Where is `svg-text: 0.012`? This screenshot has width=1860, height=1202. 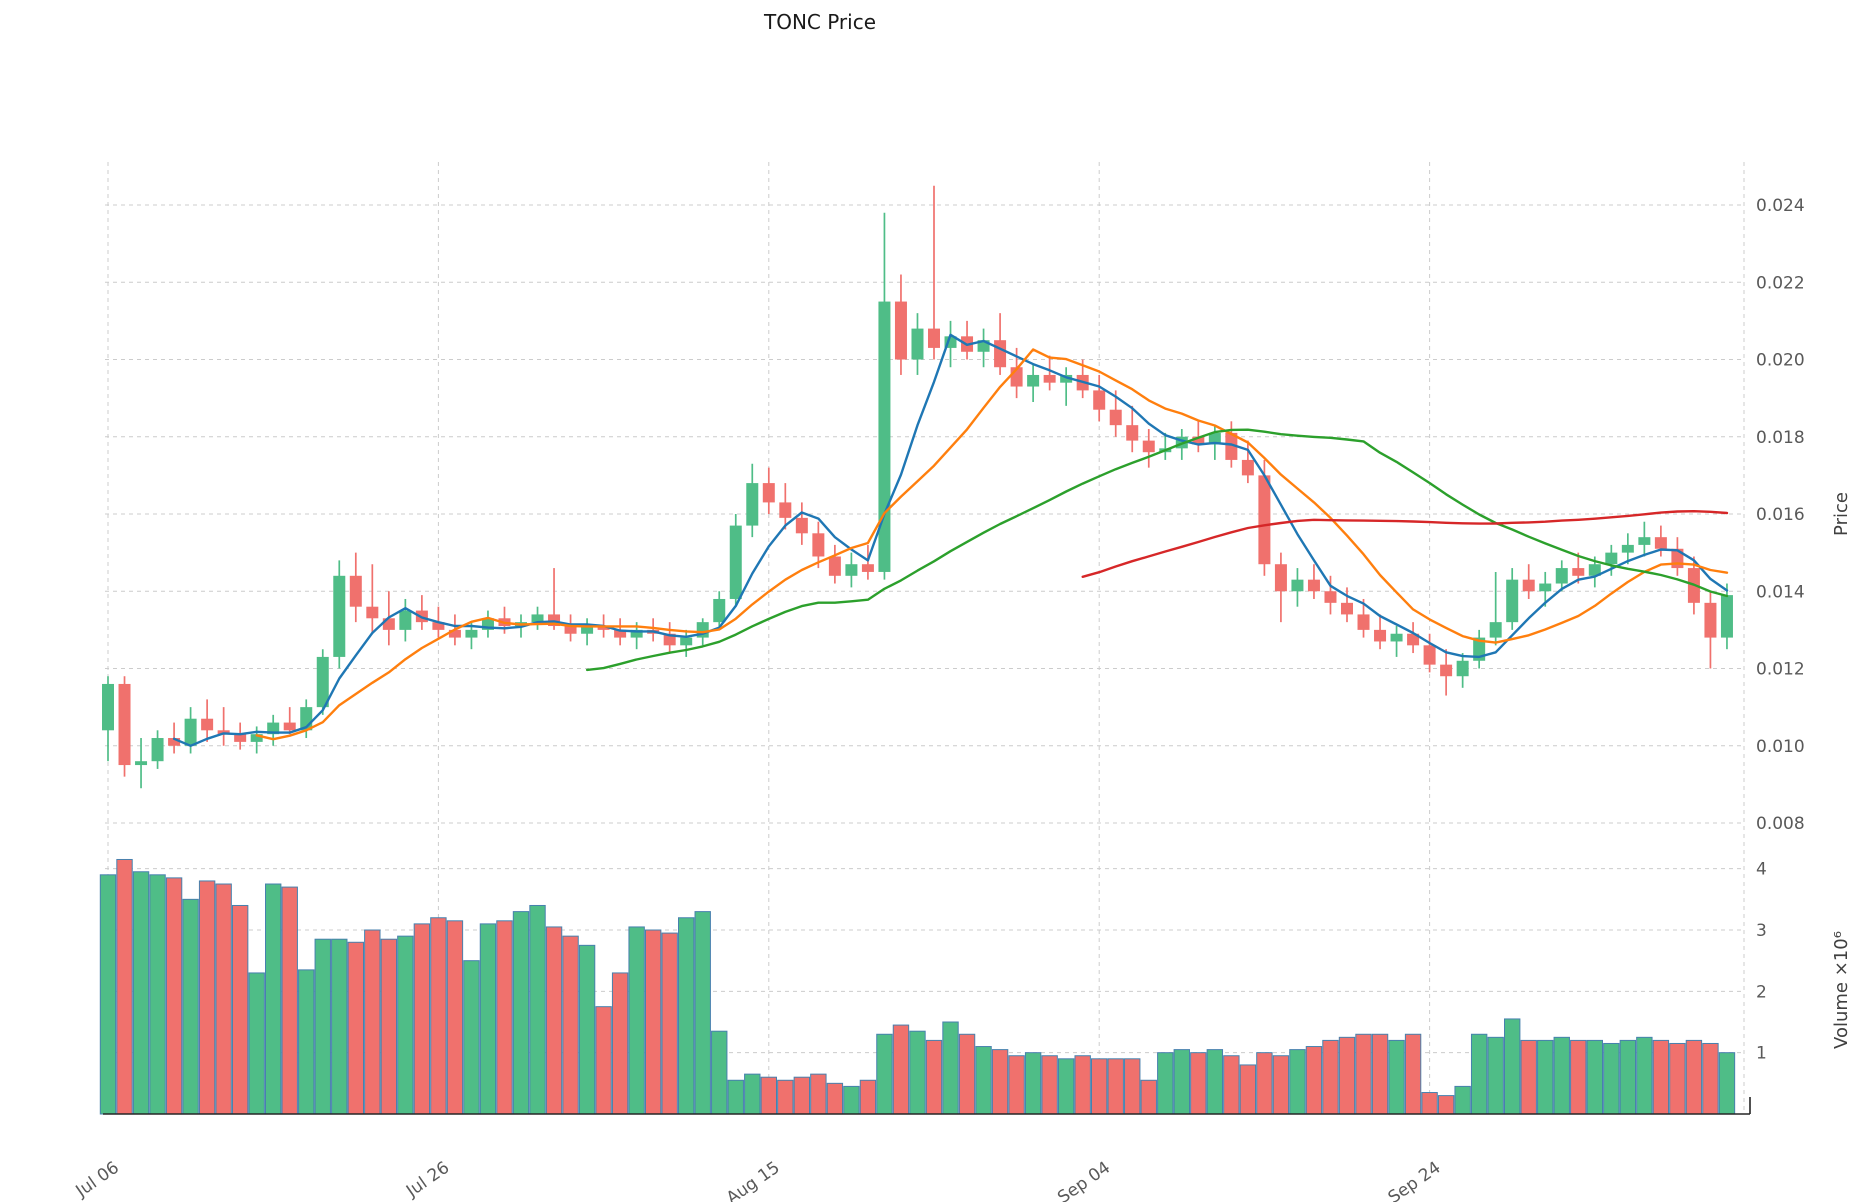
svg-text: 0.012 is located at coordinates (1780, 670).